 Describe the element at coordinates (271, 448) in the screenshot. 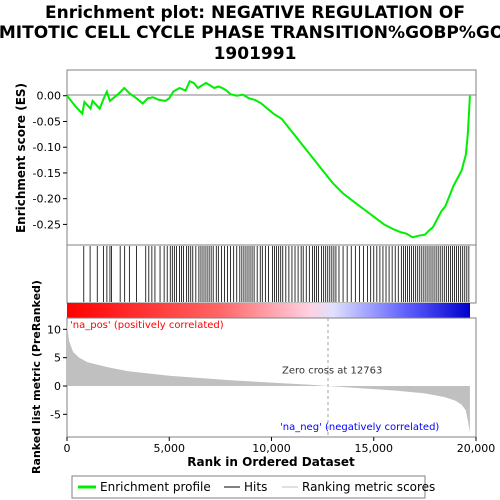

I see `x-tick-label: 10,000` at that location.